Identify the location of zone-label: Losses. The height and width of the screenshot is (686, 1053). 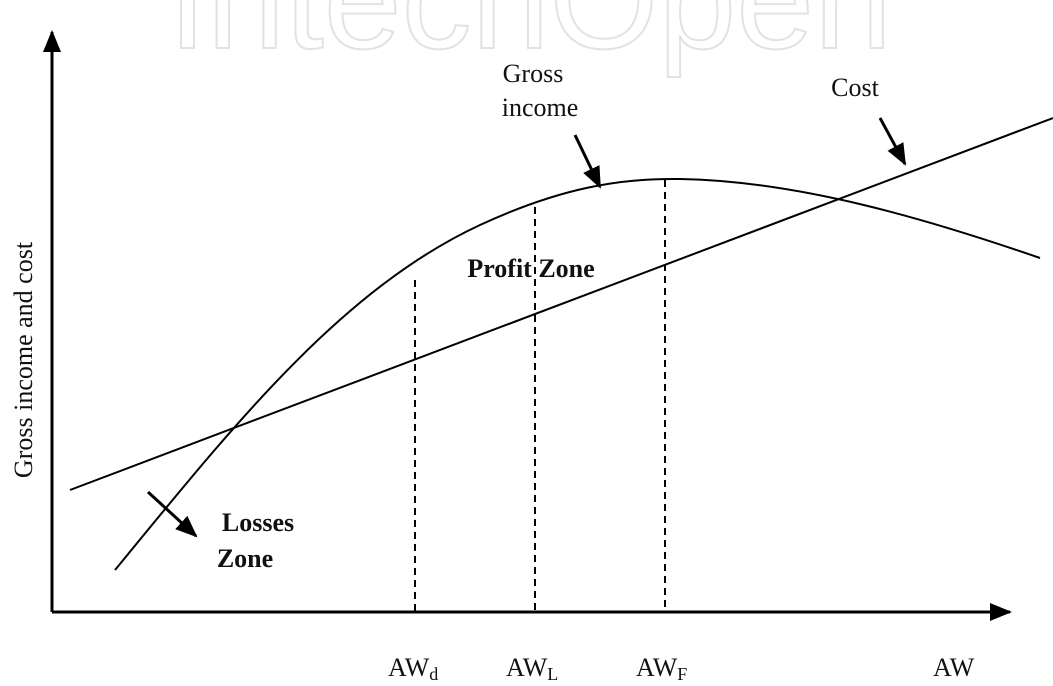
(258, 522).